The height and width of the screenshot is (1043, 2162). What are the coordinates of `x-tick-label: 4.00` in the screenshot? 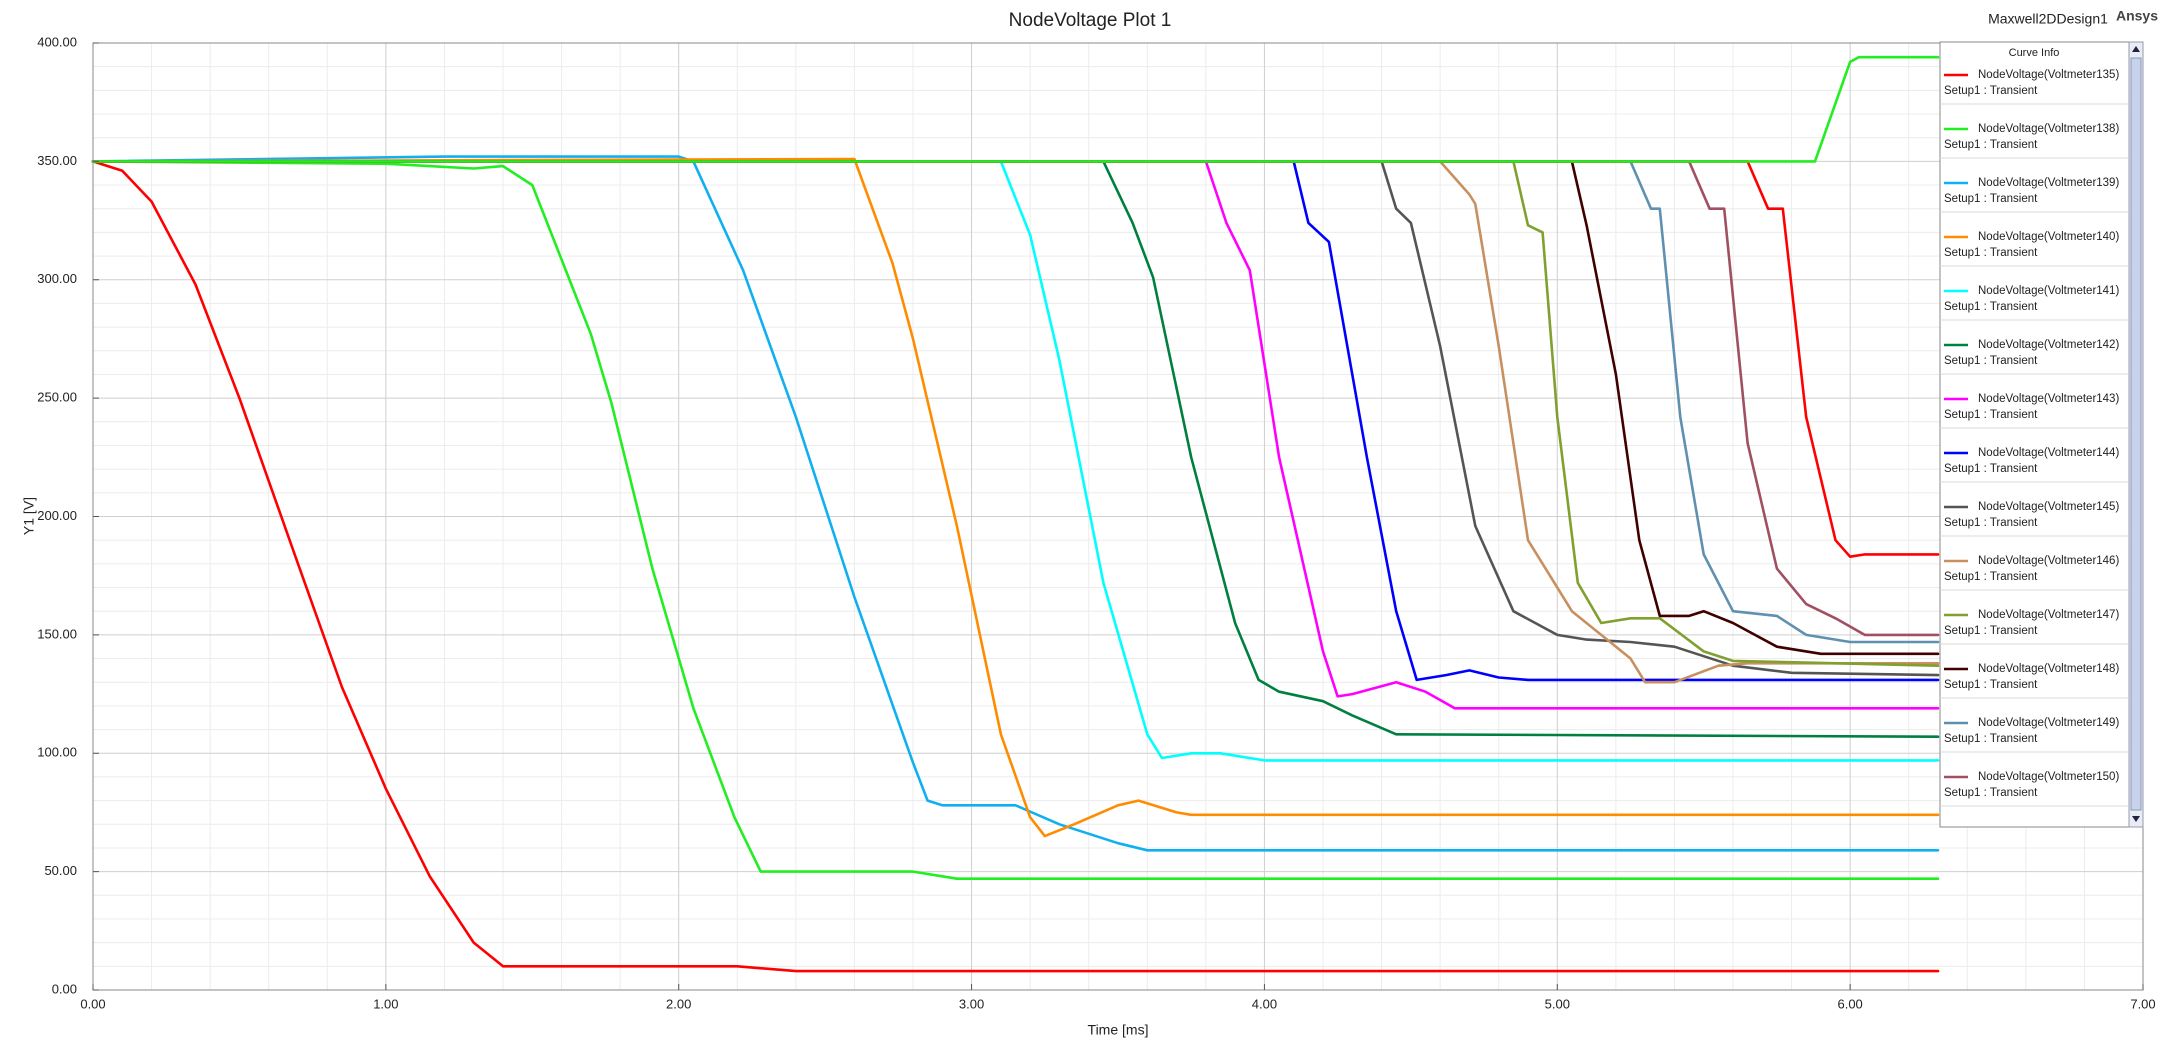 It's located at (1264, 1003).